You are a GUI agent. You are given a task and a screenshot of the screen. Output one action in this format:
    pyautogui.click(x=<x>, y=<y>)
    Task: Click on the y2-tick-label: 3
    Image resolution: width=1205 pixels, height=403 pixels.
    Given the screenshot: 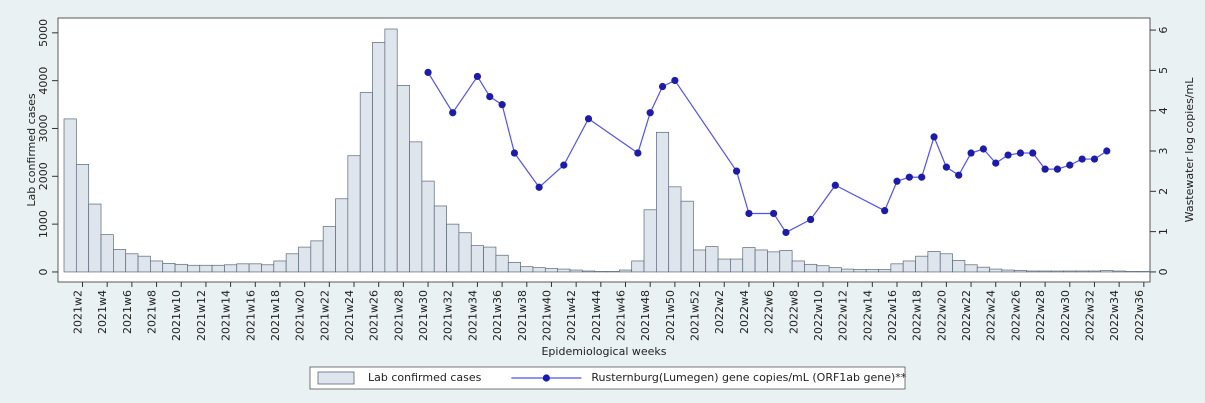 What is the action you would take?
    pyautogui.click(x=1163, y=151)
    